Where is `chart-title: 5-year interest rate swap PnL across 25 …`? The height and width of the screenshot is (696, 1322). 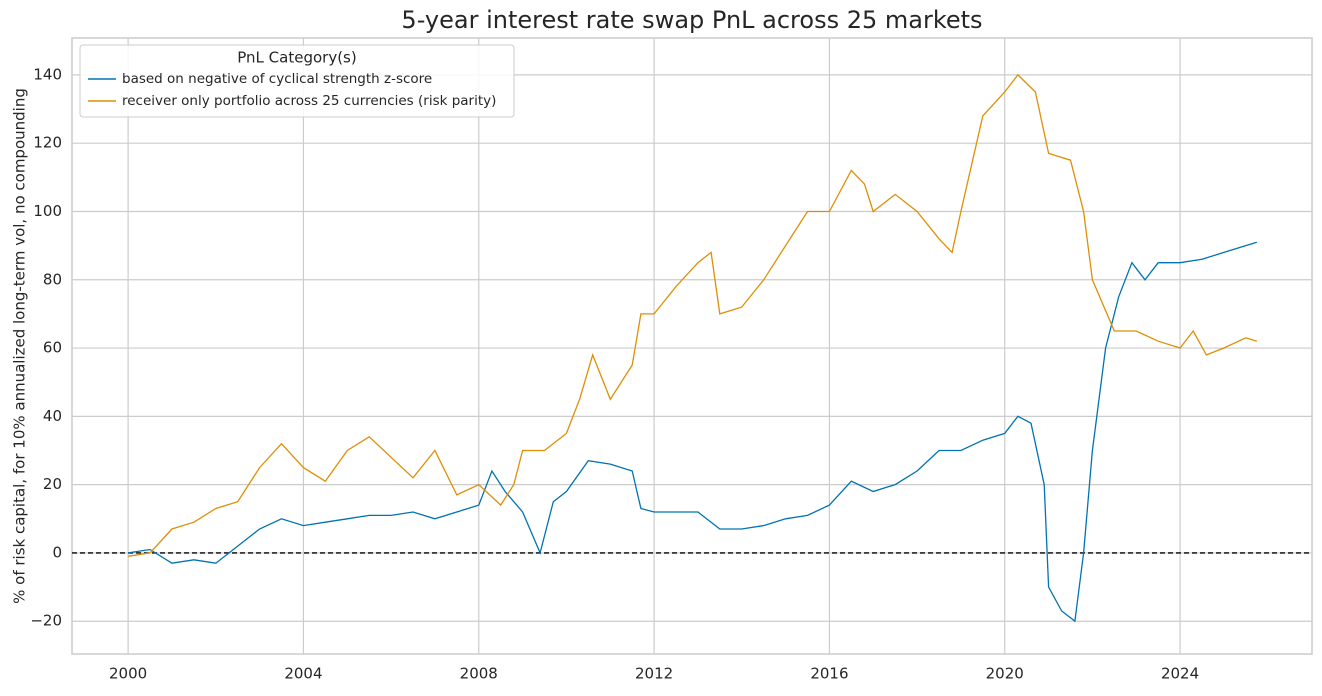
chart-title: 5-year interest rate swap PnL across 25 … is located at coordinates (691, 20).